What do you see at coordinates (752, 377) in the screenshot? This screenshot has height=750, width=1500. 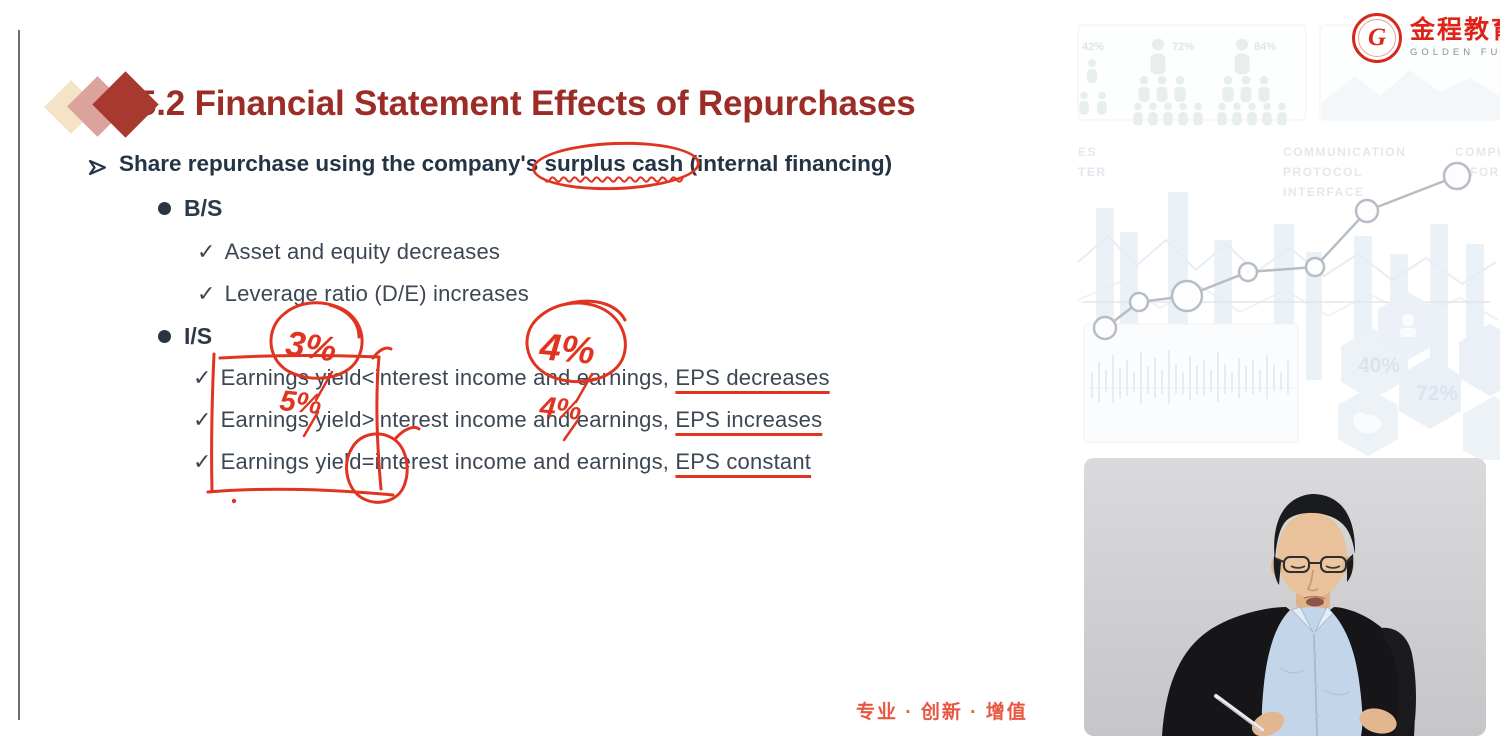 I see `eps-effect: EPS decreases` at bounding box center [752, 377].